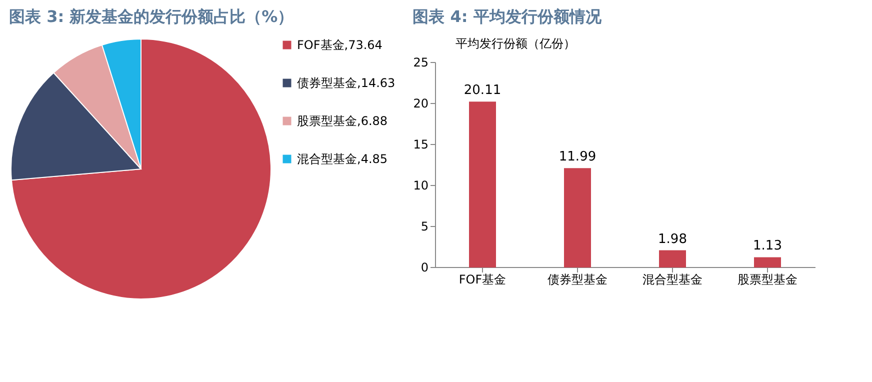 This screenshot has height=382, width=872. Describe the element at coordinates (672, 239) in the screenshot. I see `data-label: 1.98` at that location.